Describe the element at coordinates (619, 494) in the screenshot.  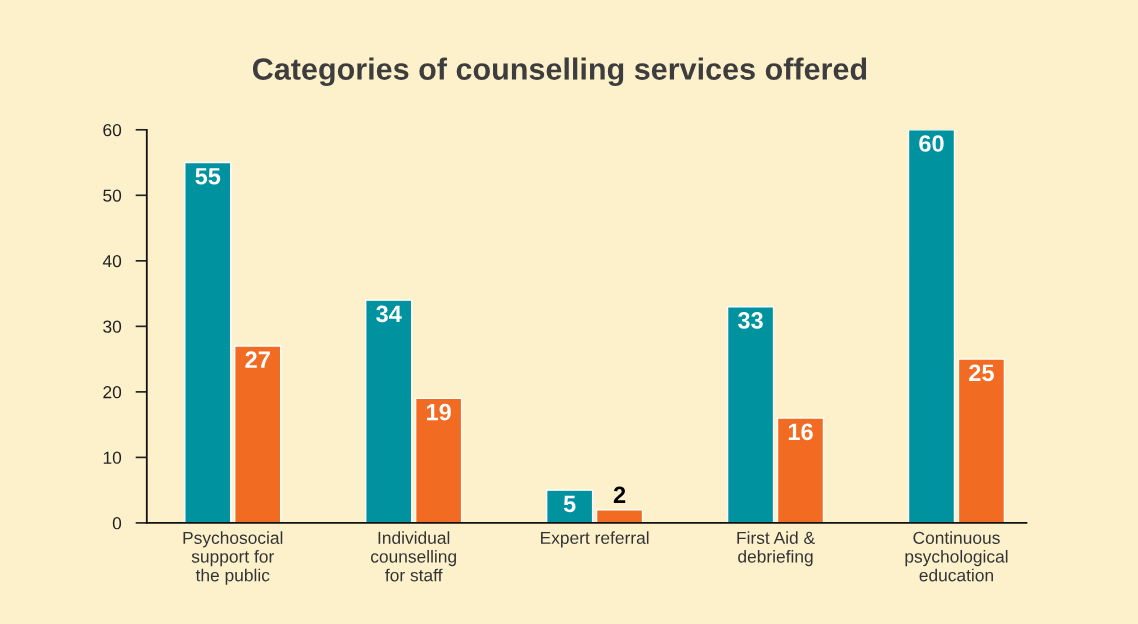
I see `data-label: 2` at that location.